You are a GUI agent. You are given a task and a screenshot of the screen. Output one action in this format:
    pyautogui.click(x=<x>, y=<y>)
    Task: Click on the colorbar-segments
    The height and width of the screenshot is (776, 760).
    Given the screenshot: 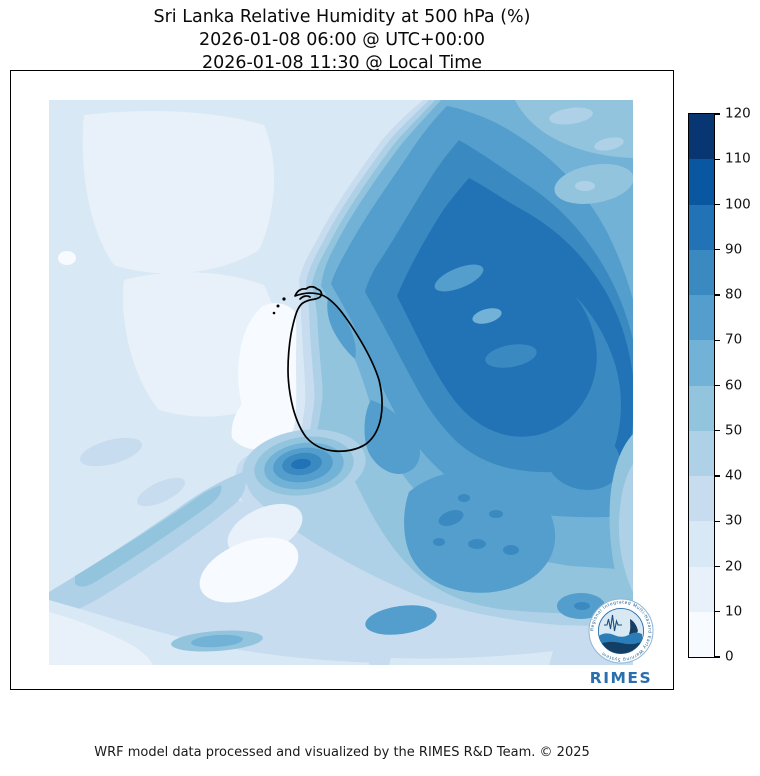 What is the action you would take?
    pyautogui.click(x=701, y=385)
    